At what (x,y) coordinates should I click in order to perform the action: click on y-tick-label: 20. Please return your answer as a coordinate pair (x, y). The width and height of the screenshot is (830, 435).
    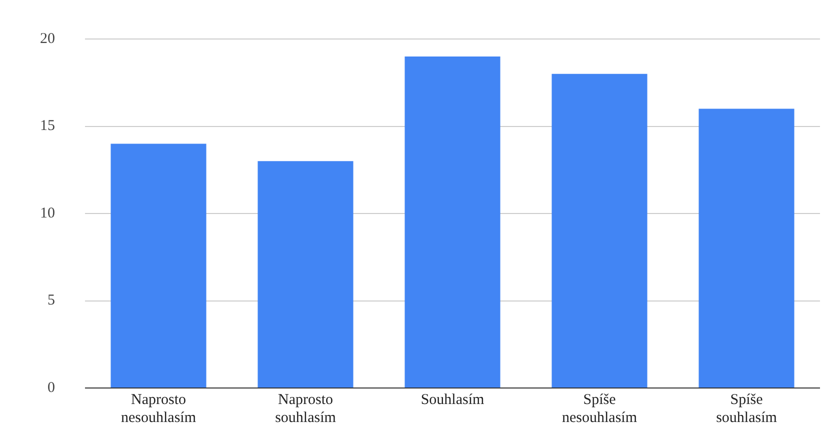
    Looking at the image, I should click on (47, 38).